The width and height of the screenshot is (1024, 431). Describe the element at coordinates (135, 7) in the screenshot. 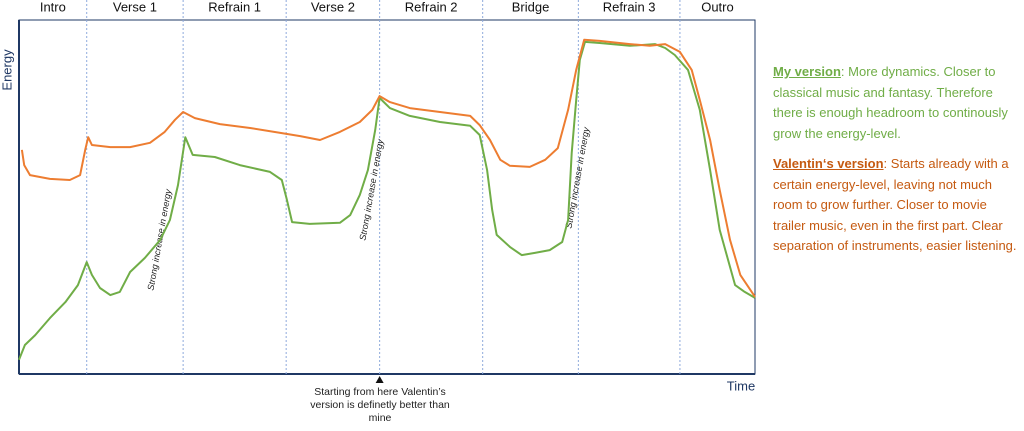

I see `section-label: Verse 1` at that location.